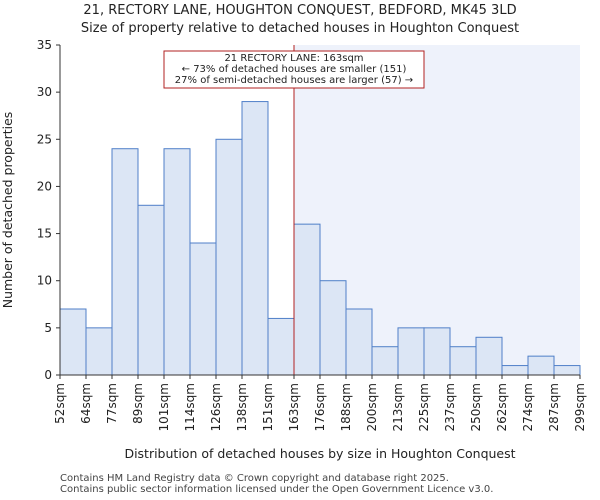 Image resolution: width=600 pixels, height=500 pixels. Describe the element at coordinates (229, 257) in the screenshot. I see `bar-126sqm` at that location.